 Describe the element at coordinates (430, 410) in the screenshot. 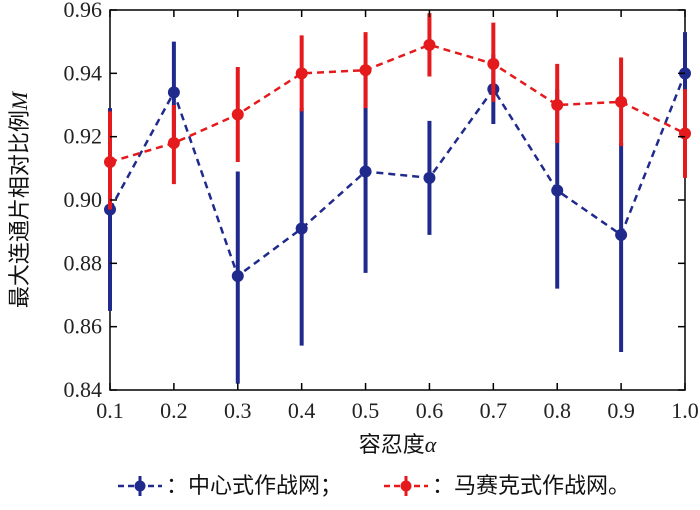

I see `x-tick-label: 0.6` at that location.